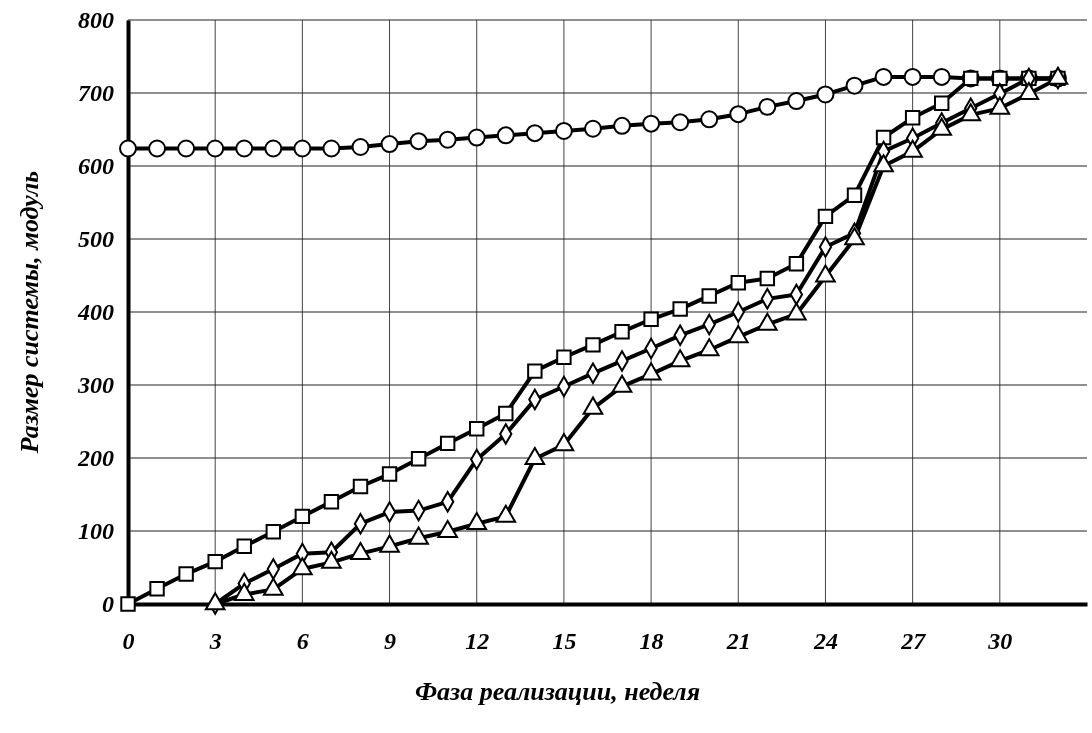  I want to click on y-tick-label: 200, so click(95, 458).